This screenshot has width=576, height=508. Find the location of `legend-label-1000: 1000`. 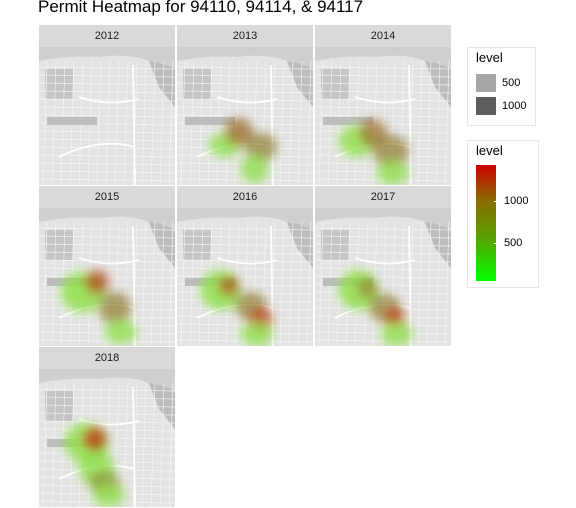

legend-label-1000: 1000 is located at coordinates (514, 106).